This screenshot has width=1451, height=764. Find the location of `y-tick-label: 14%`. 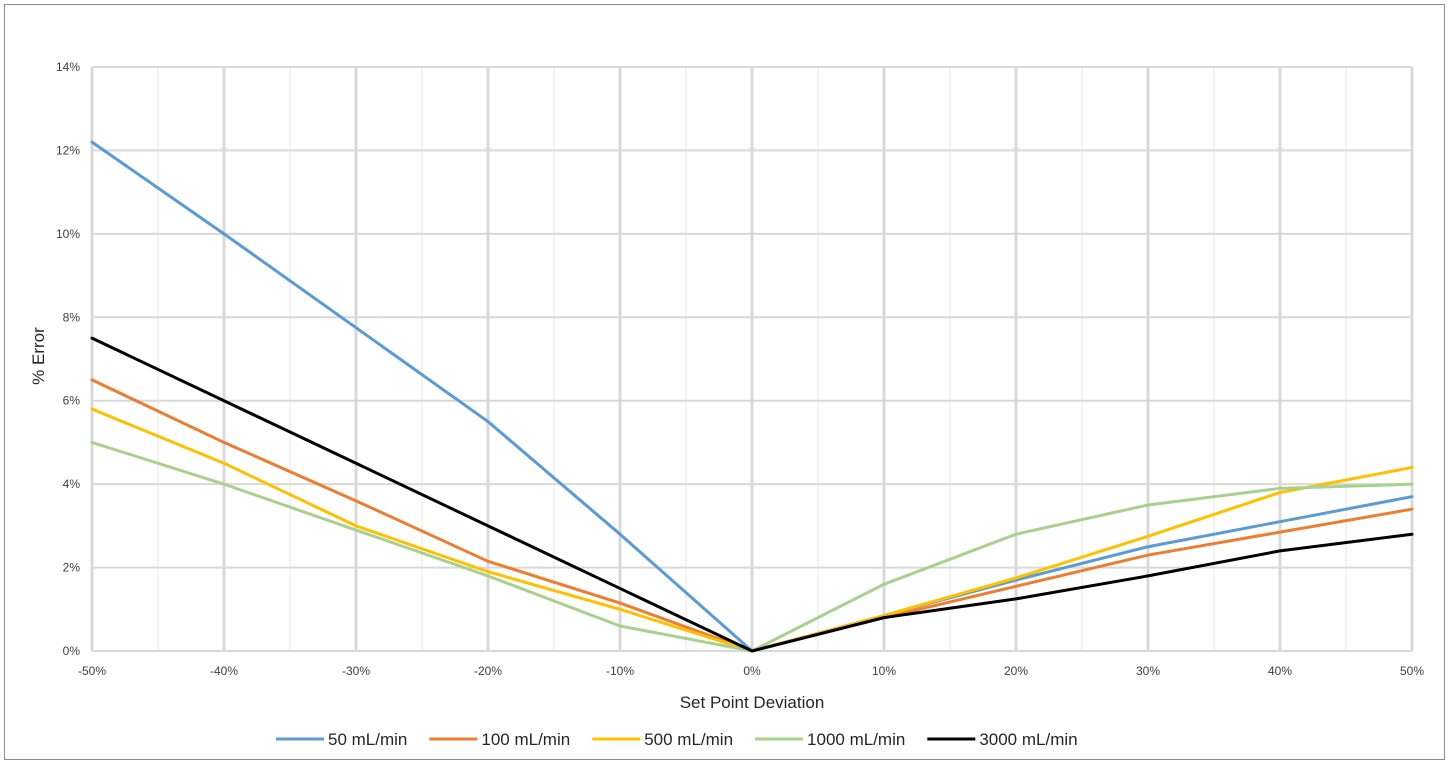

y-tick-label: 14% is located at coordinates (68, 67).